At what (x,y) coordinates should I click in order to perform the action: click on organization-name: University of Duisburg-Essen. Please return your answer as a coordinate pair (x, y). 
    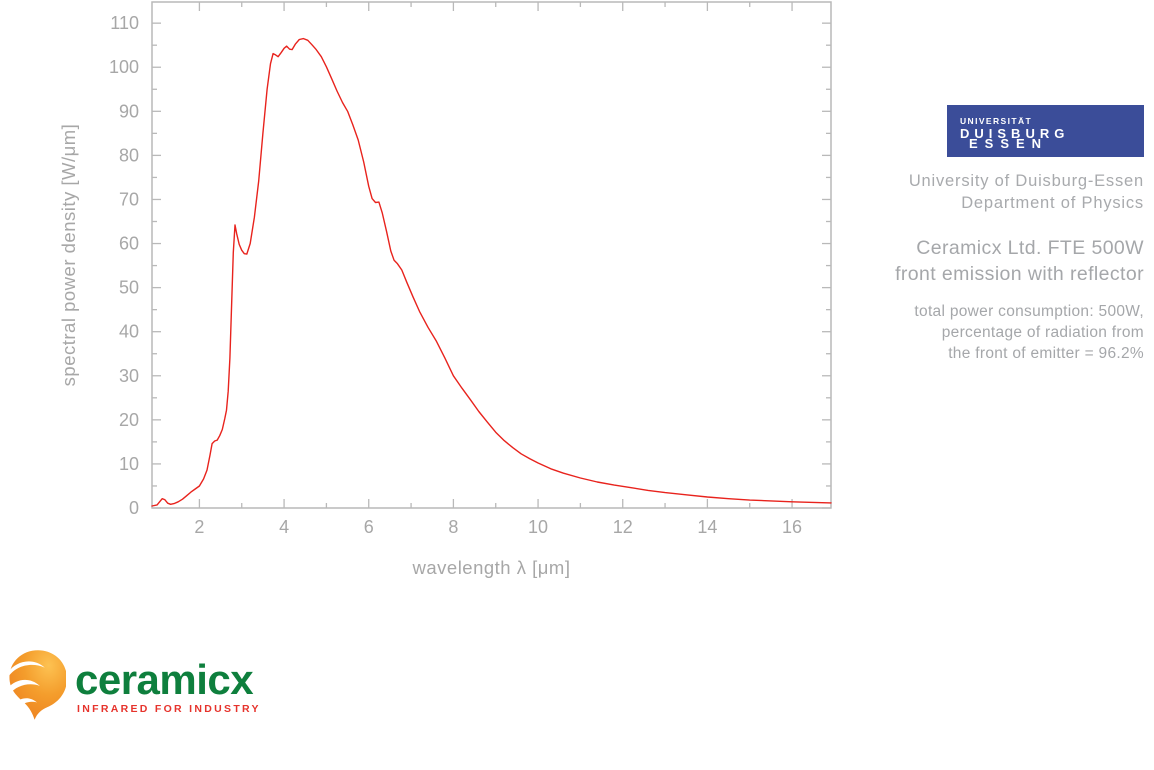
    Looking at the image, I should click on (1026, 181).